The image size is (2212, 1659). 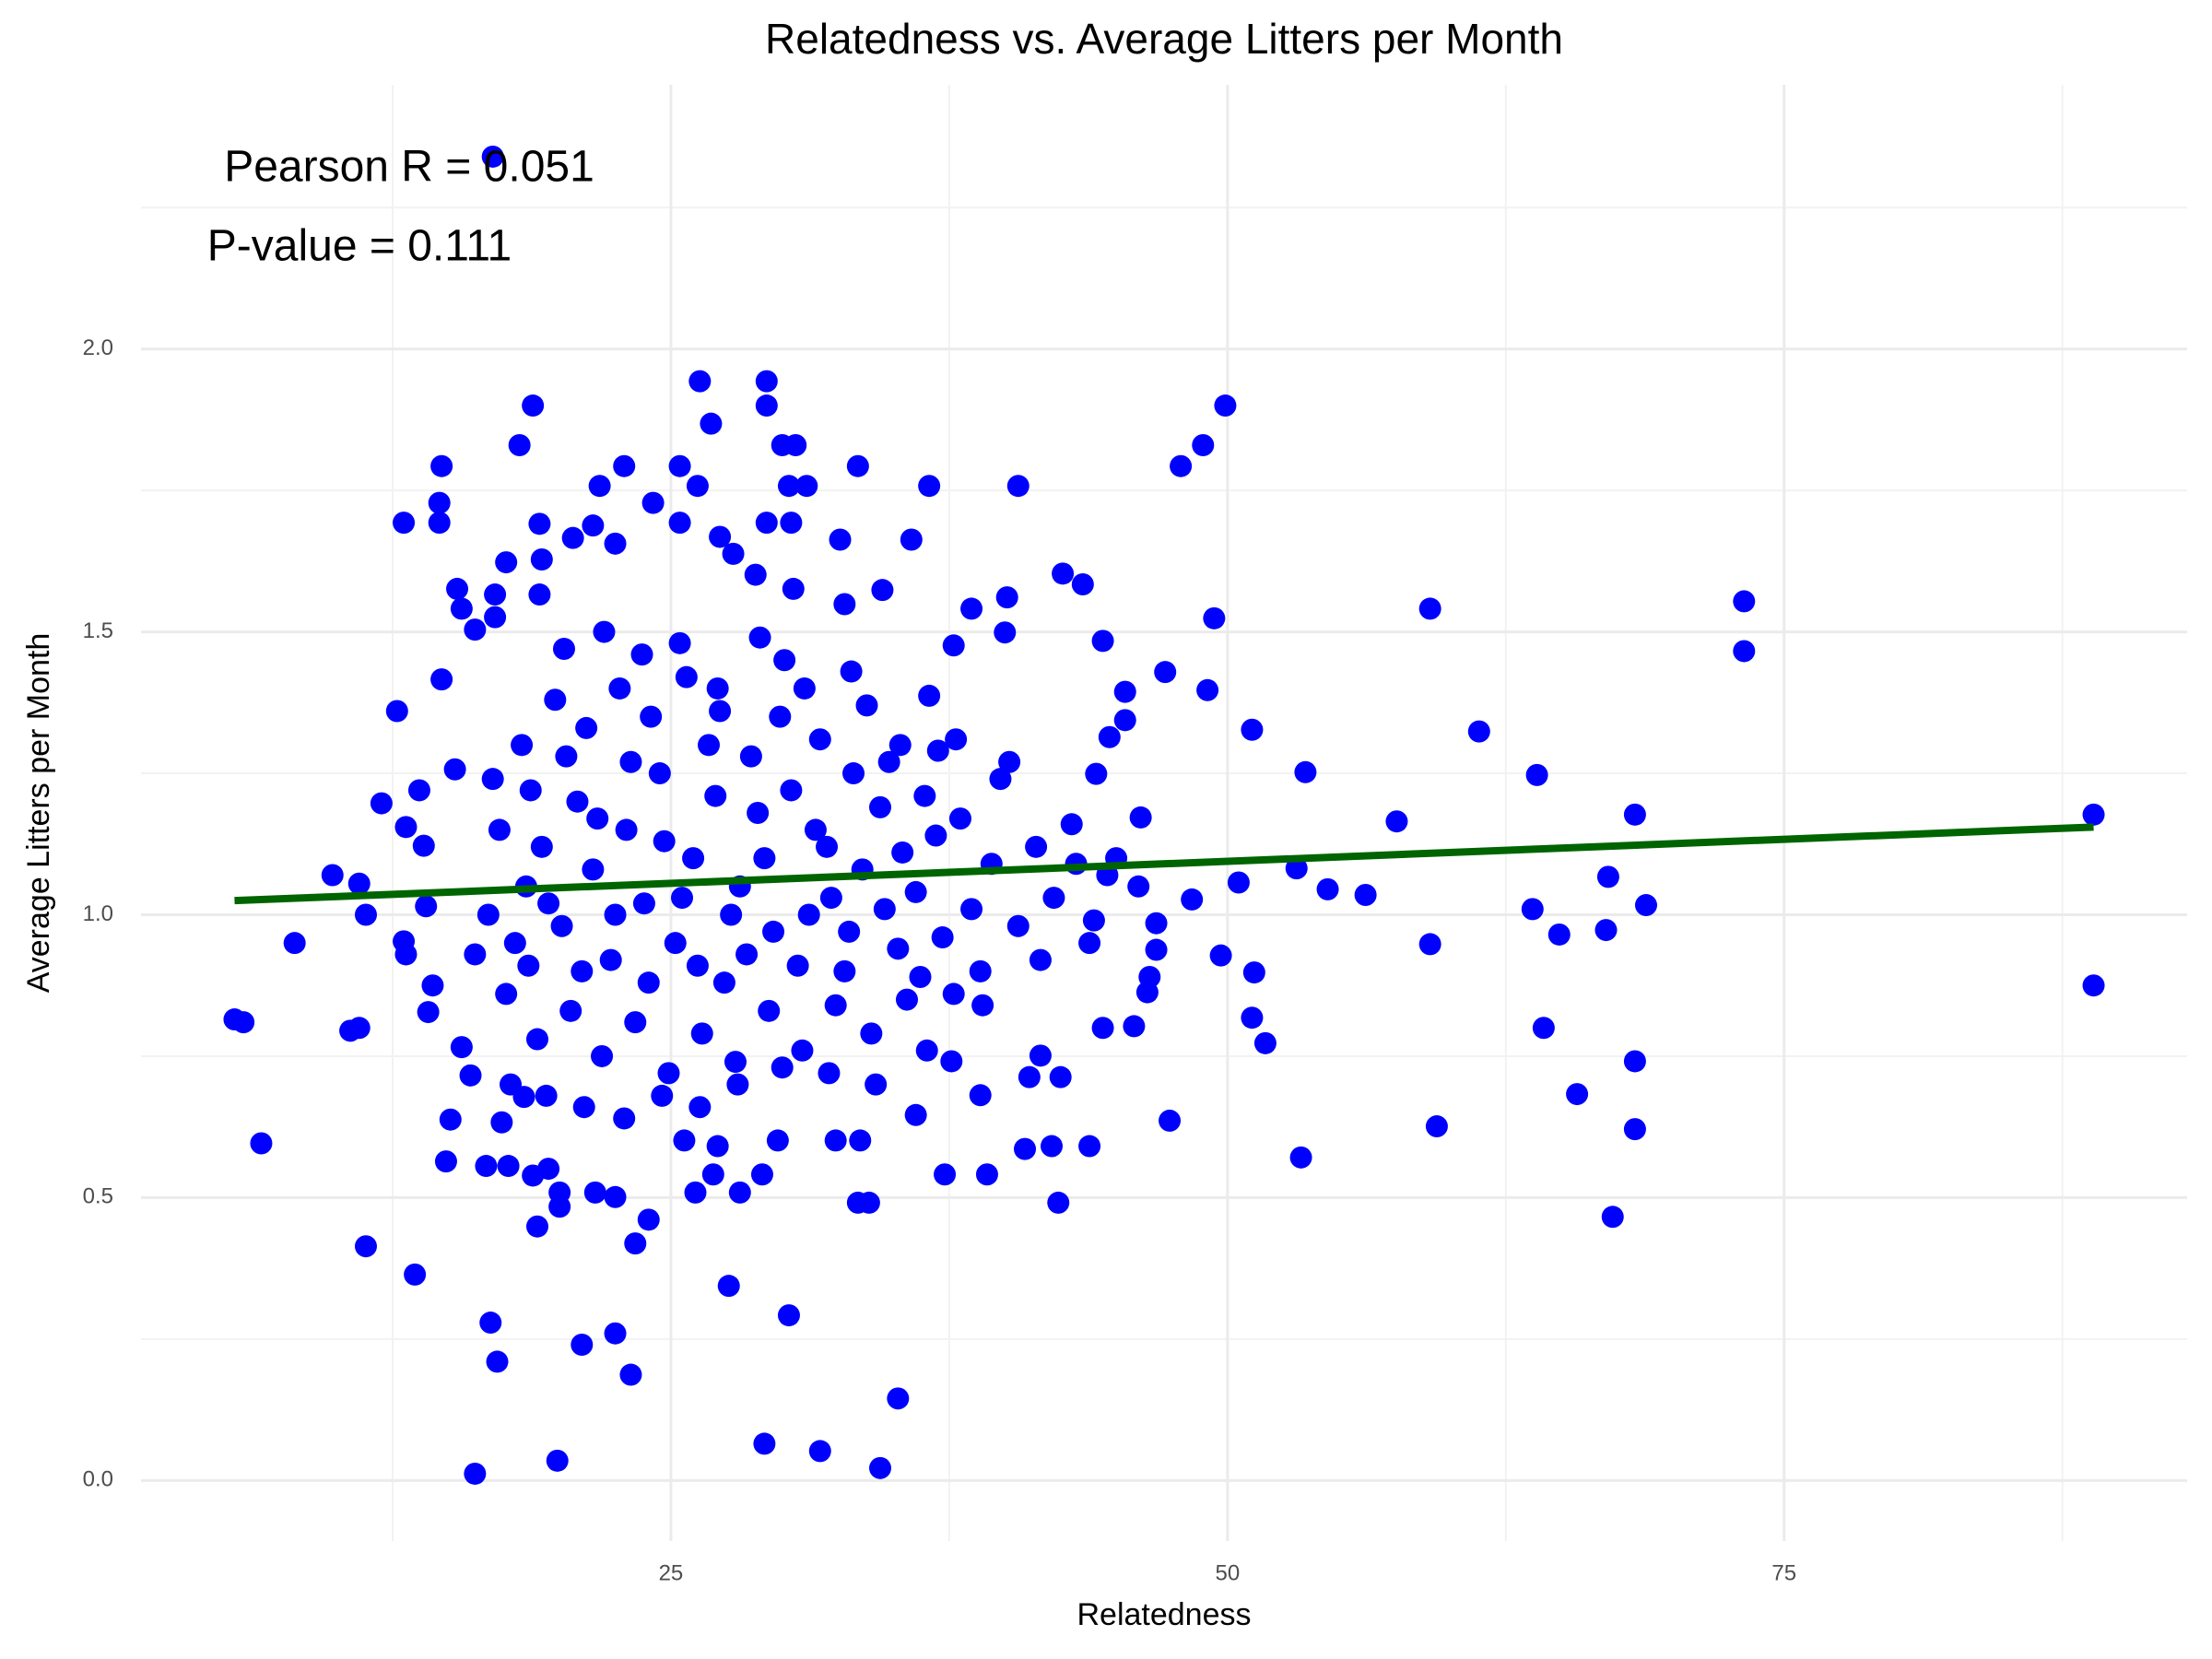 What do you see at coordinates (671, 1572) in the screenshot?
I see `x-tick-label: 25` at bounding box center [671, 1572].